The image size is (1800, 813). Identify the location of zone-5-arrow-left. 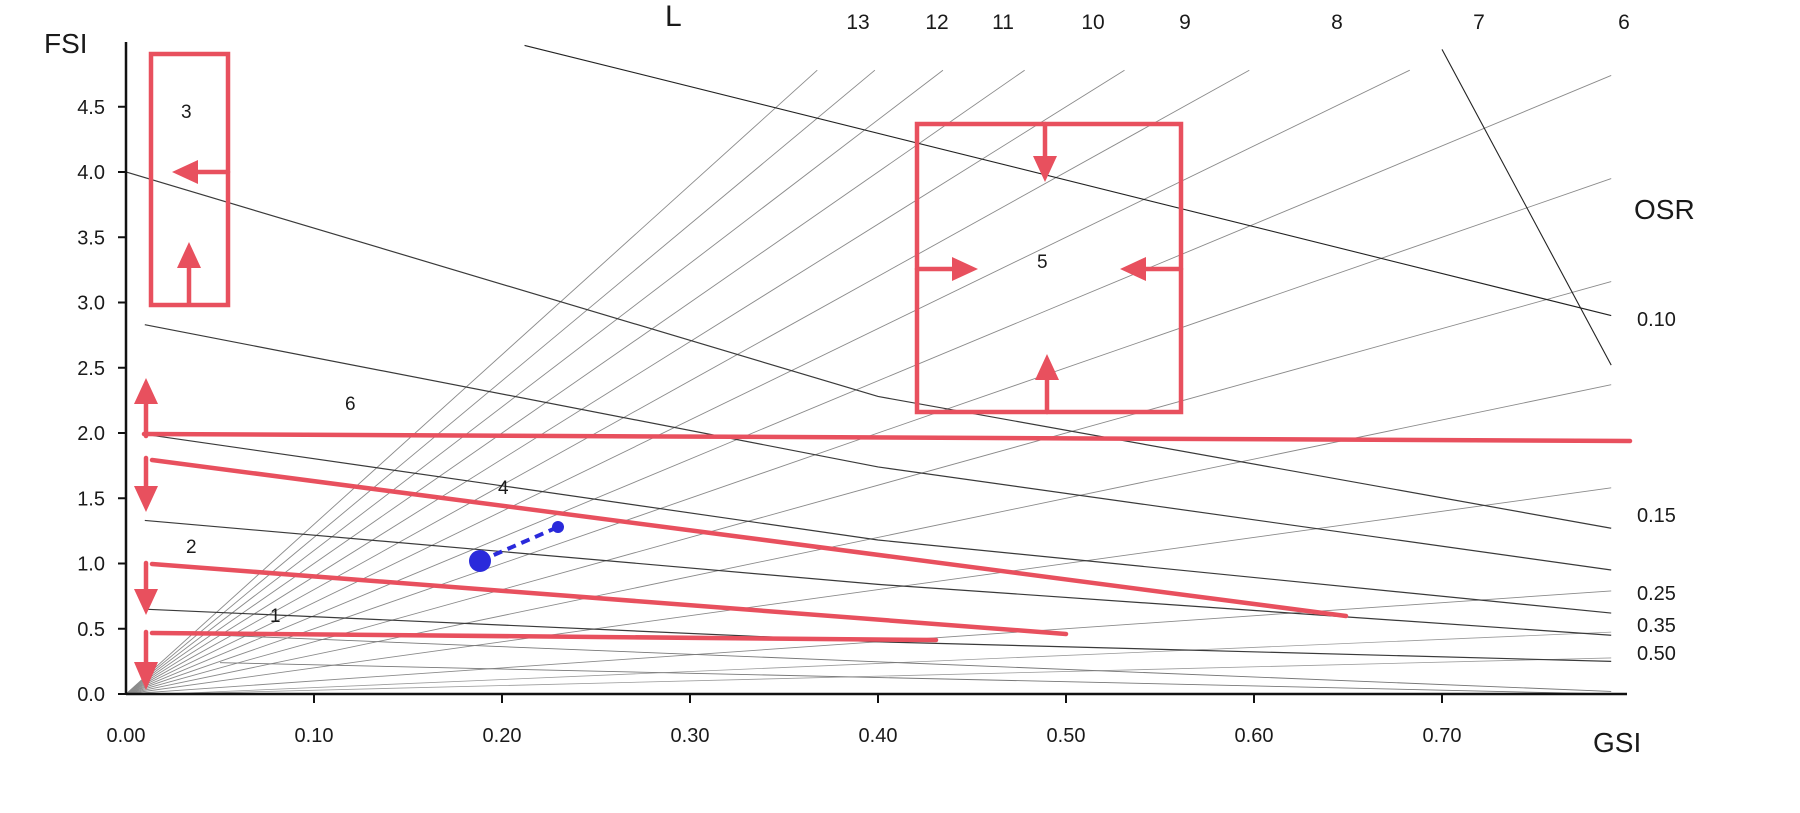
(1133, 269).